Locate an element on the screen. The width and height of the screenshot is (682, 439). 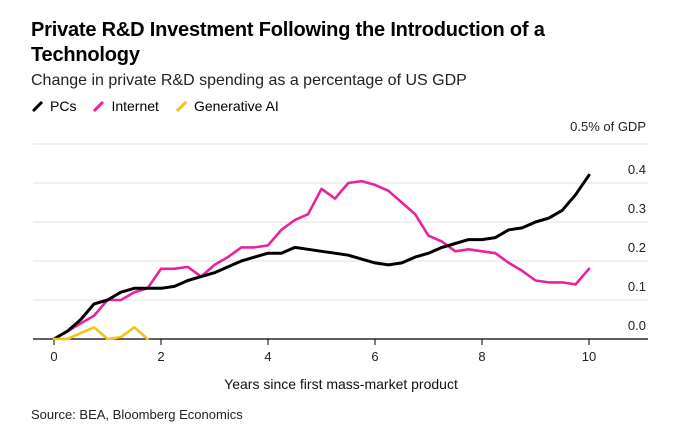
y-tick-label: 0.2 is located at coordinates (637, 247).